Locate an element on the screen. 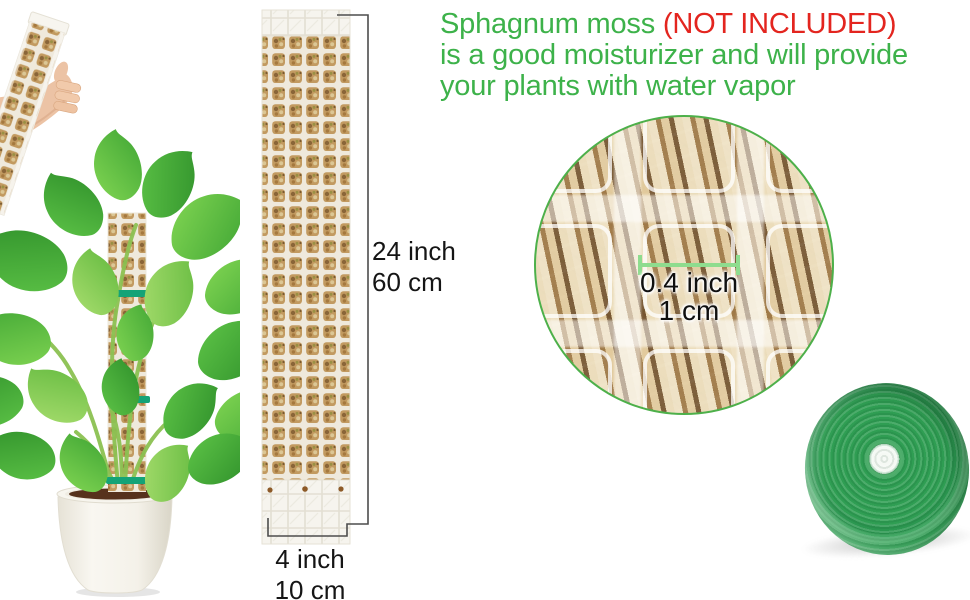 This screenshot has height=600, width=970. height-inch: 24 inch is located at coordinates (414, 251).